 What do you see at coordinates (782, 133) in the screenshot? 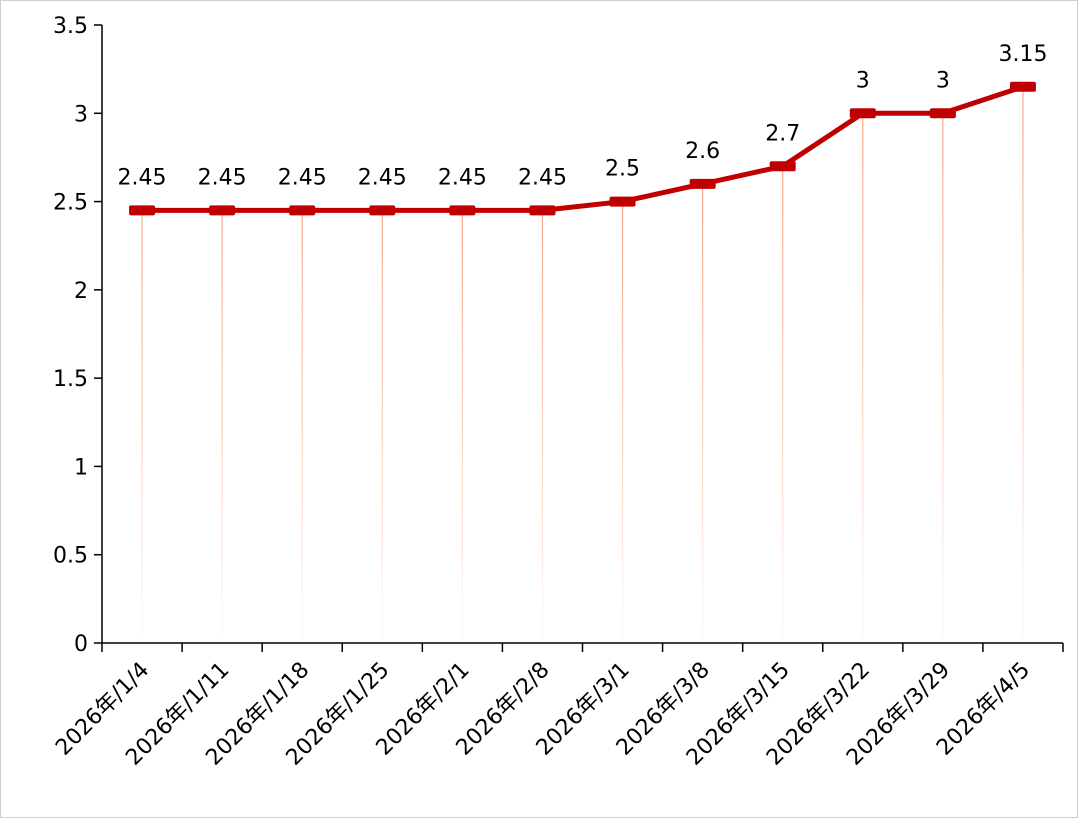
I see `data-label: 2.7` at bounding box center [782, 133].